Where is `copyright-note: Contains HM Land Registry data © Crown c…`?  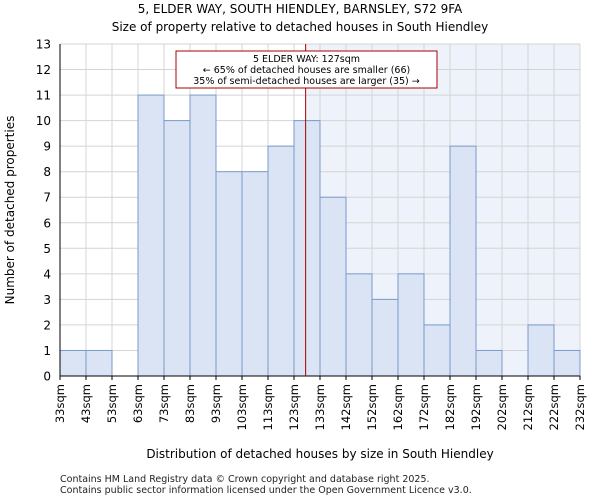 copyright-note: Contains HM Land Registry data © Crown c… is located at coordinates (245, 479).